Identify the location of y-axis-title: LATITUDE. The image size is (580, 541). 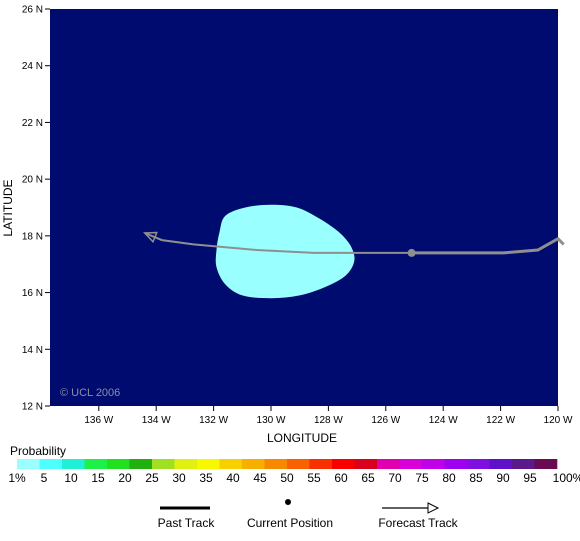
(8, 207).